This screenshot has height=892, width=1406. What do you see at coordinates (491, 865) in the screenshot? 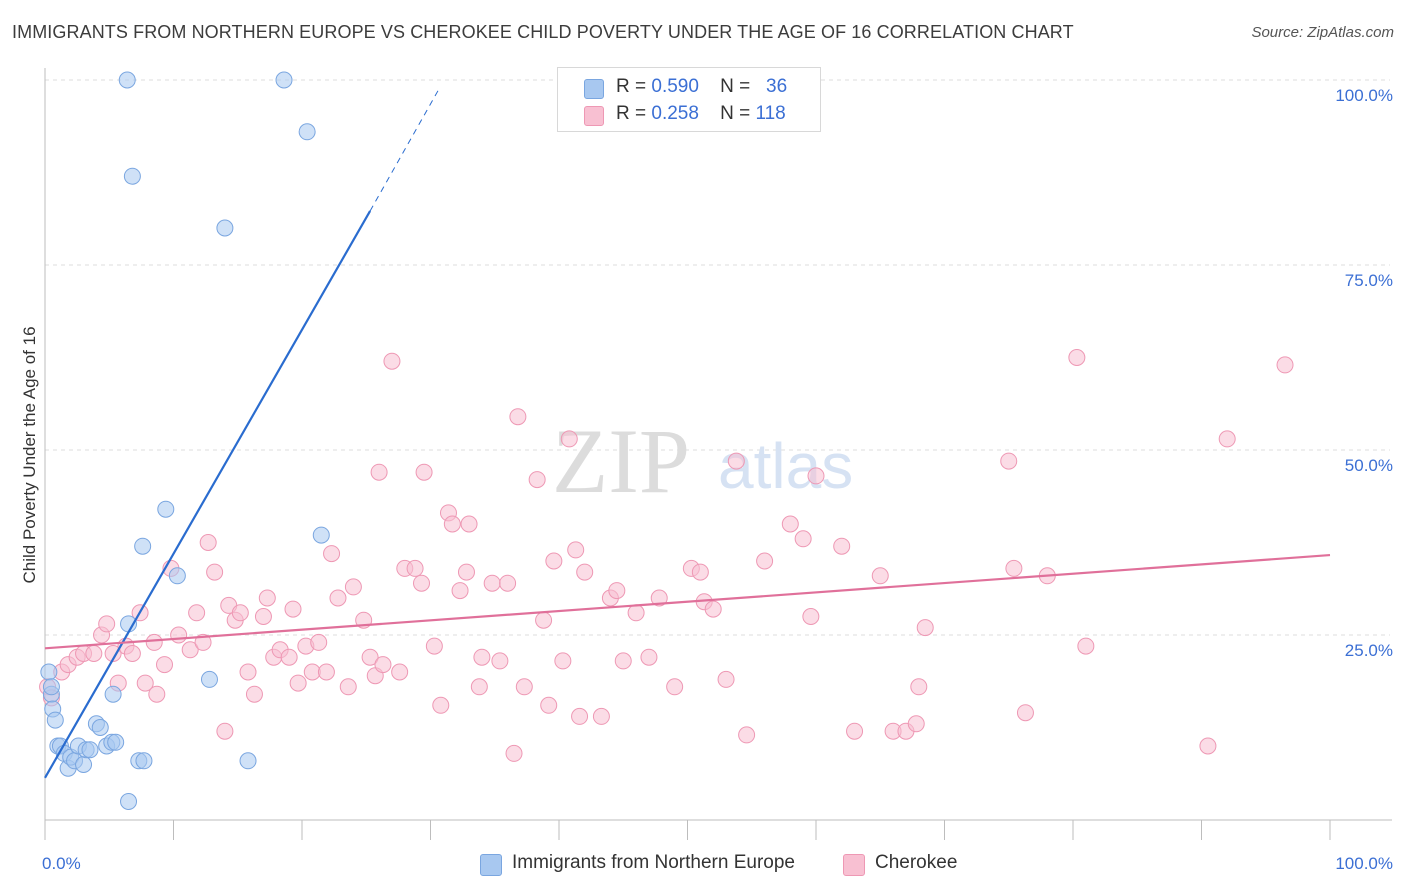
I see `legend-swatch-blue` at bounding box center [491, 865].